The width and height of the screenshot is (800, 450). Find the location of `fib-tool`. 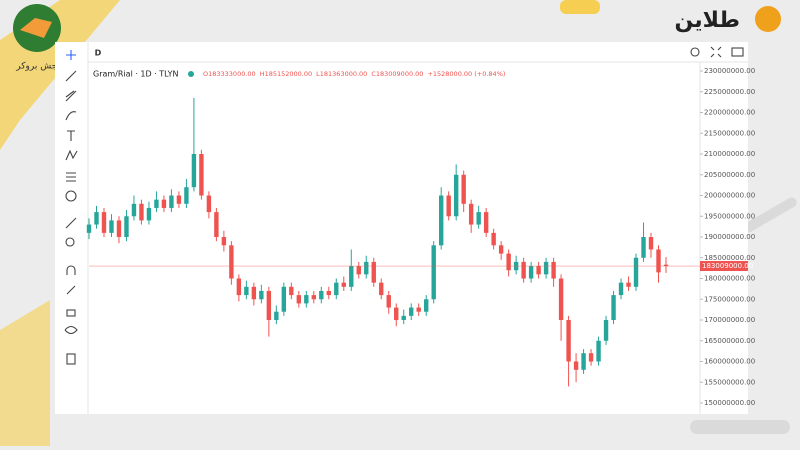

fib-tool is located at coordinates (71, 96).